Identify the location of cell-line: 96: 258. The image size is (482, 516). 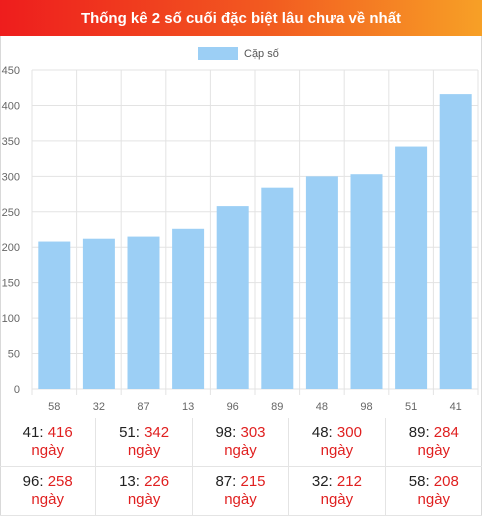
(47, 481).